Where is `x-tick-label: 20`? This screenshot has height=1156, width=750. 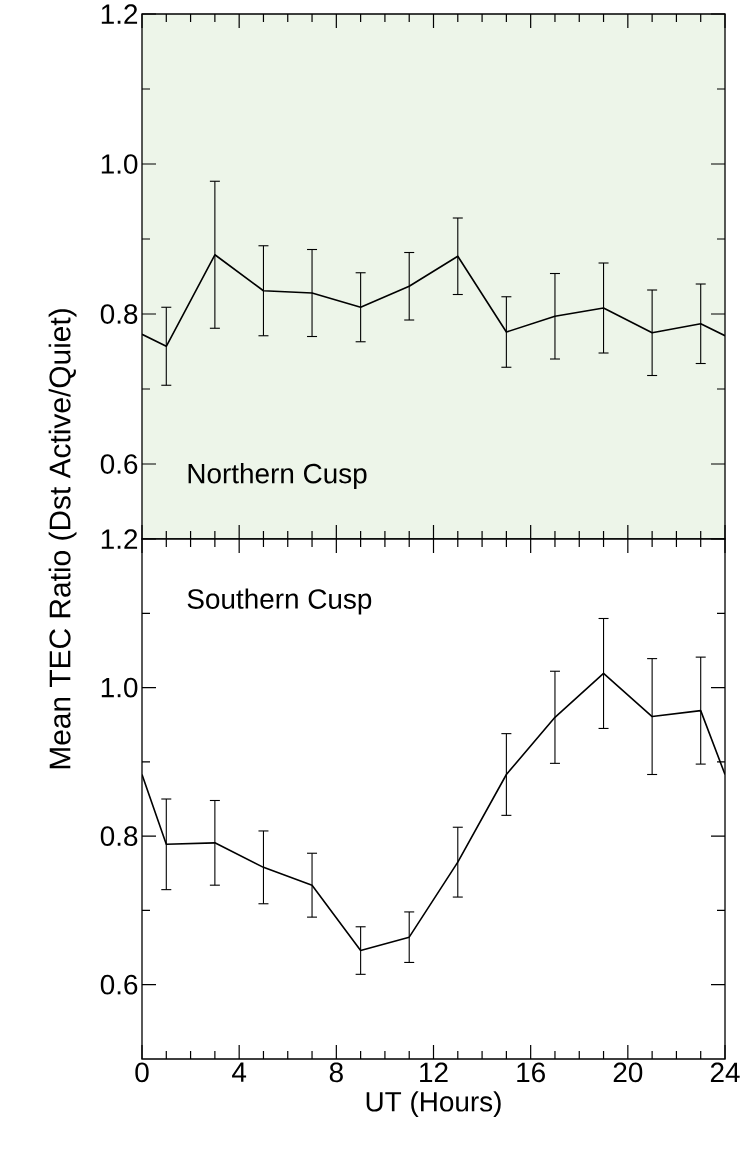
x-tick-label: 20 is located at coordinates (628, 1072).